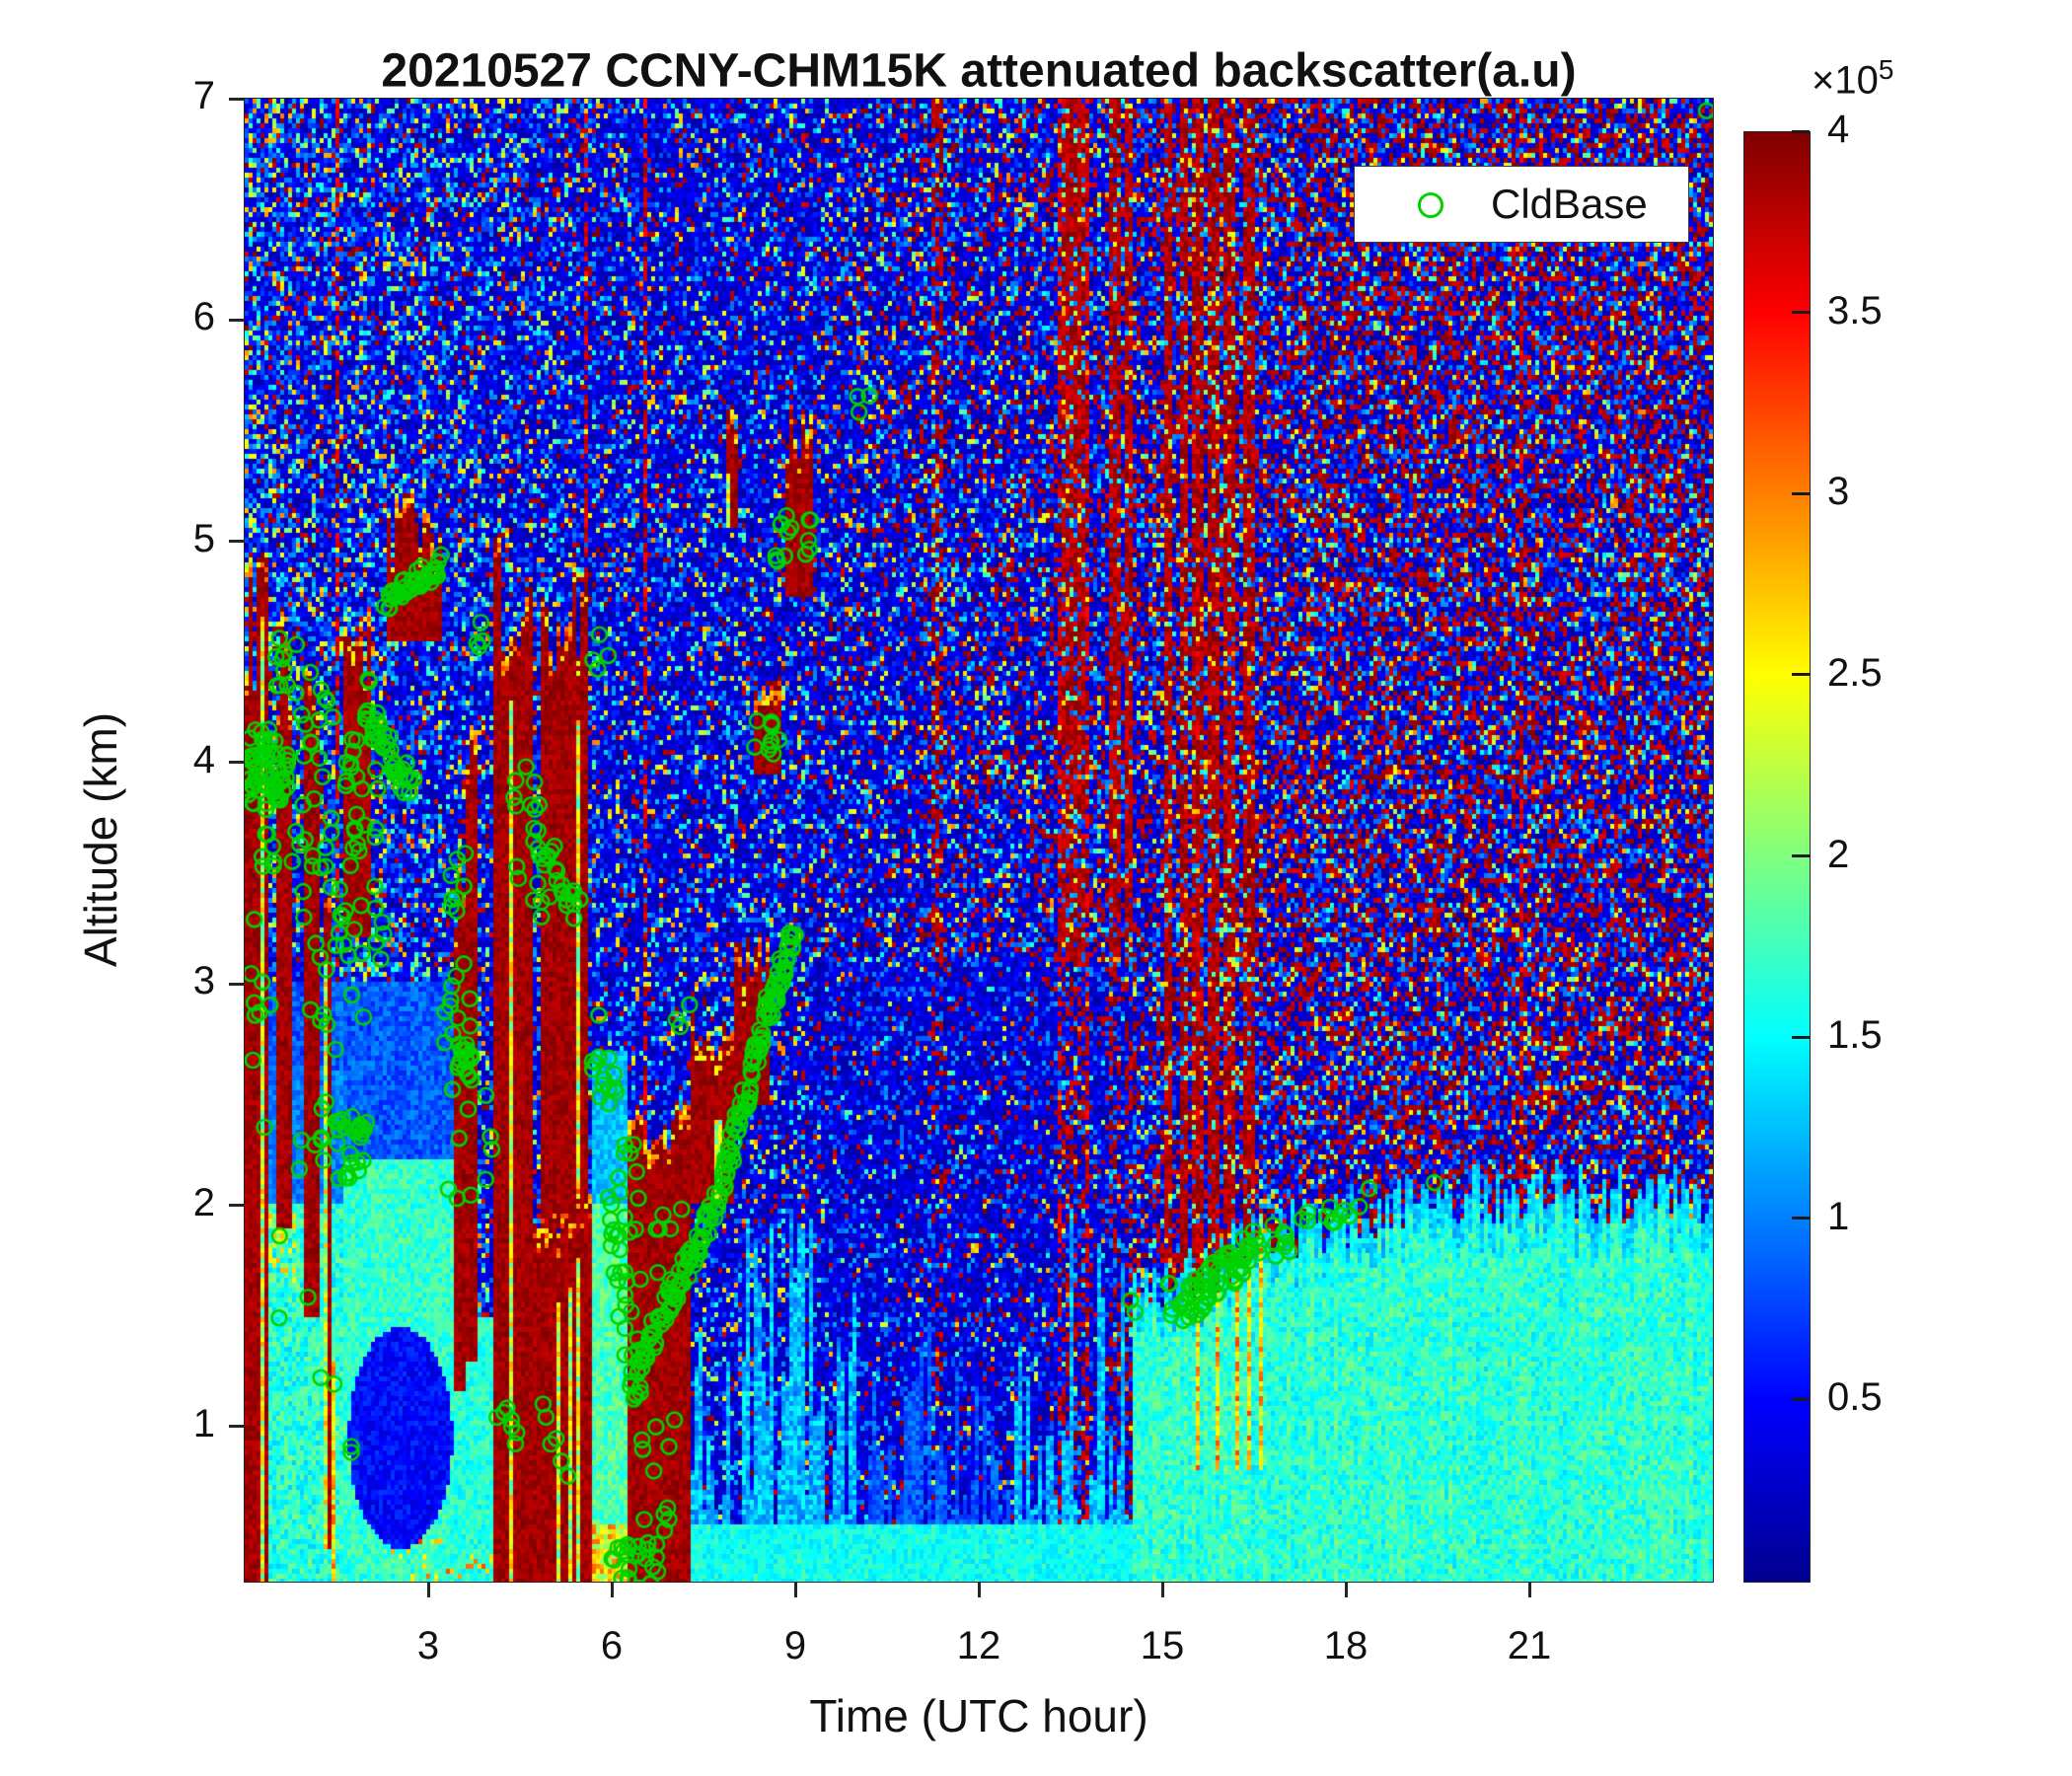  I want to click on x-tick-label: 12, so click(979, 1646).